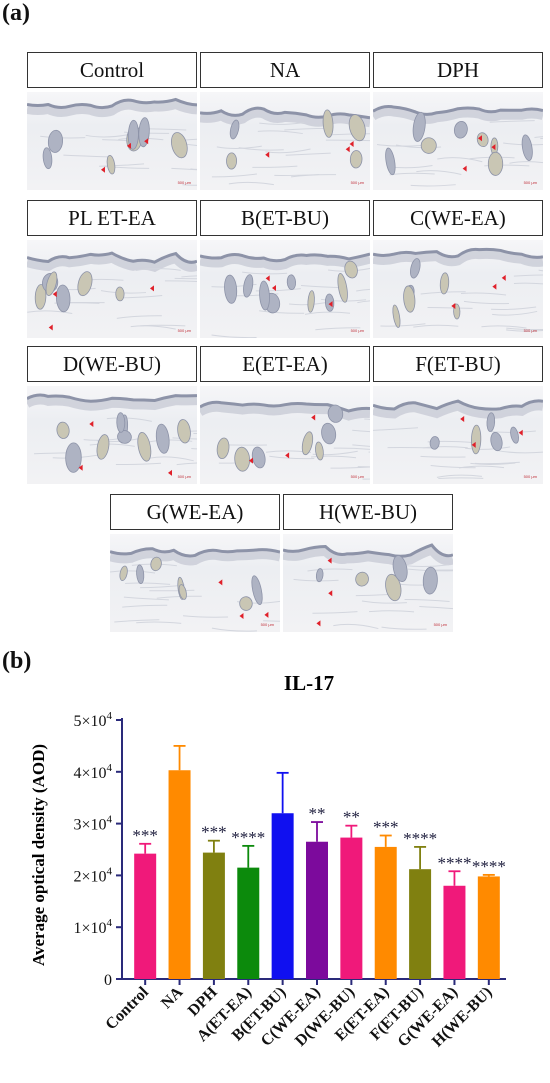  Describe the element at coordinates (248, 837) in the screenshot. I see `significance-label-3: ****` at that location.